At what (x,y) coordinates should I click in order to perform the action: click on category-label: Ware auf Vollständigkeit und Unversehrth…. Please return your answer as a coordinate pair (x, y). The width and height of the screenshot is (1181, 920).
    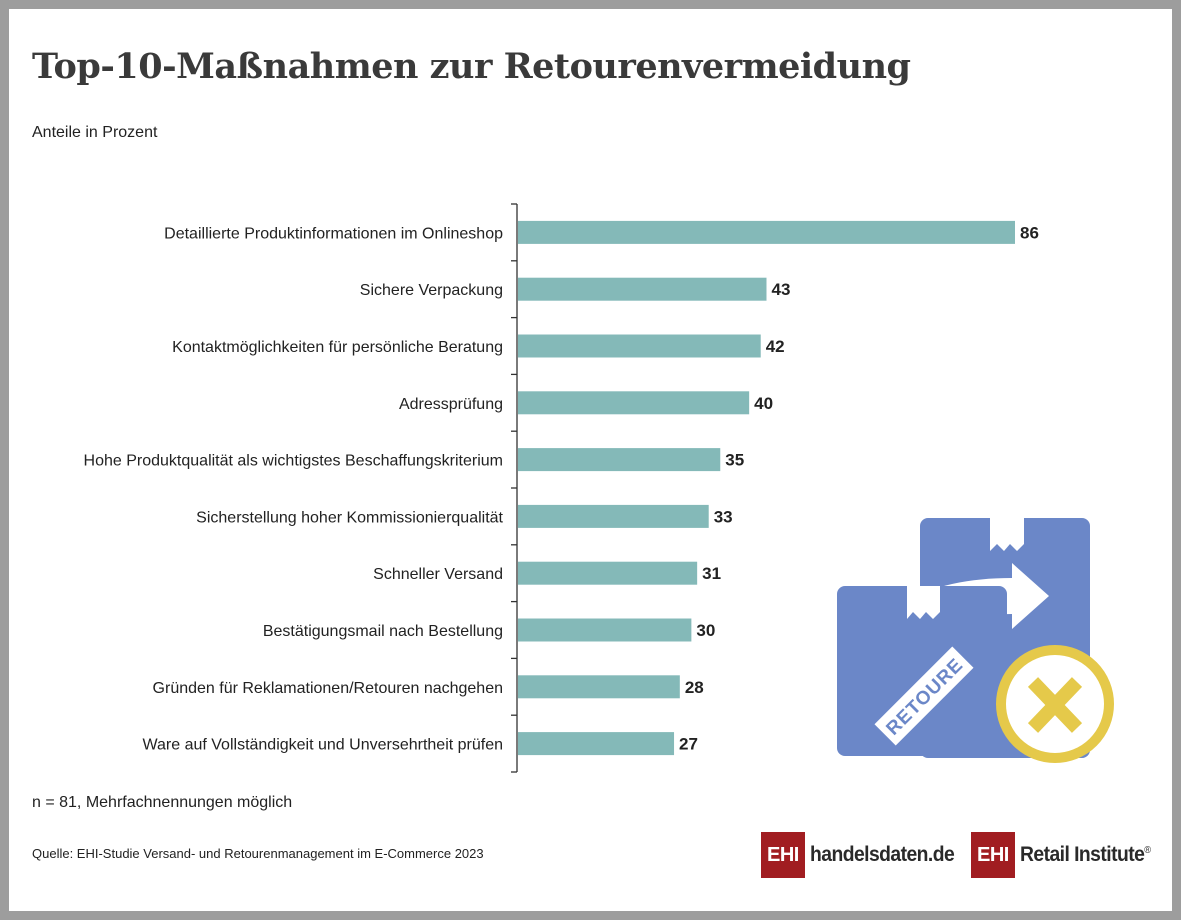
    Looking at the image, I should click on (323, 745).